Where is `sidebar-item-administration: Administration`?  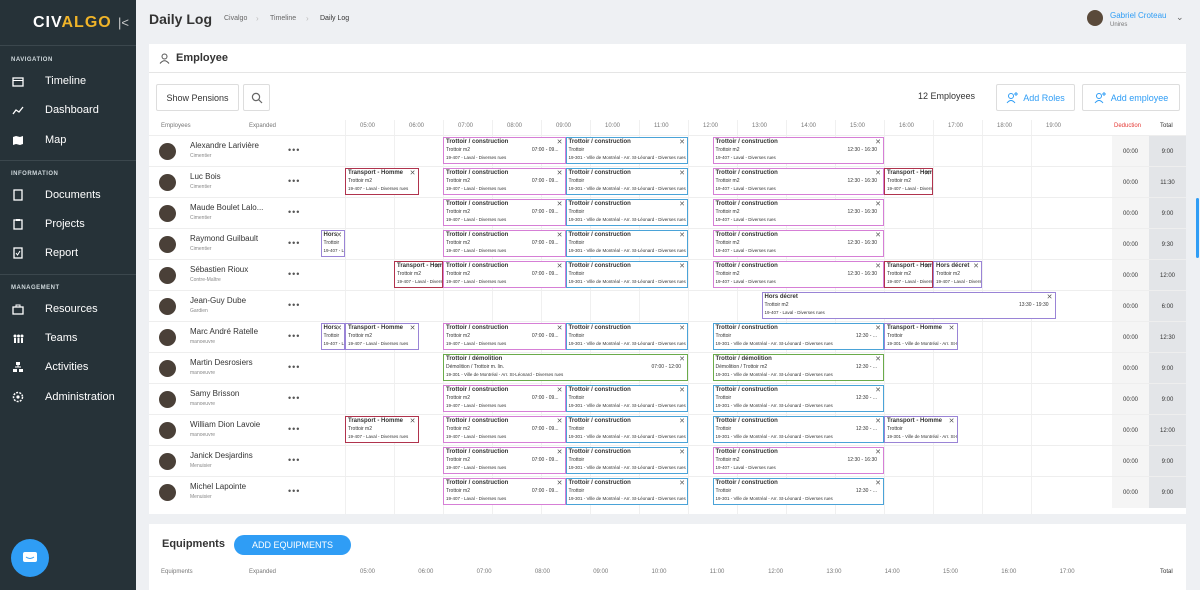
sidebar-item-administration: Administration is located at coordinates (68, 397).